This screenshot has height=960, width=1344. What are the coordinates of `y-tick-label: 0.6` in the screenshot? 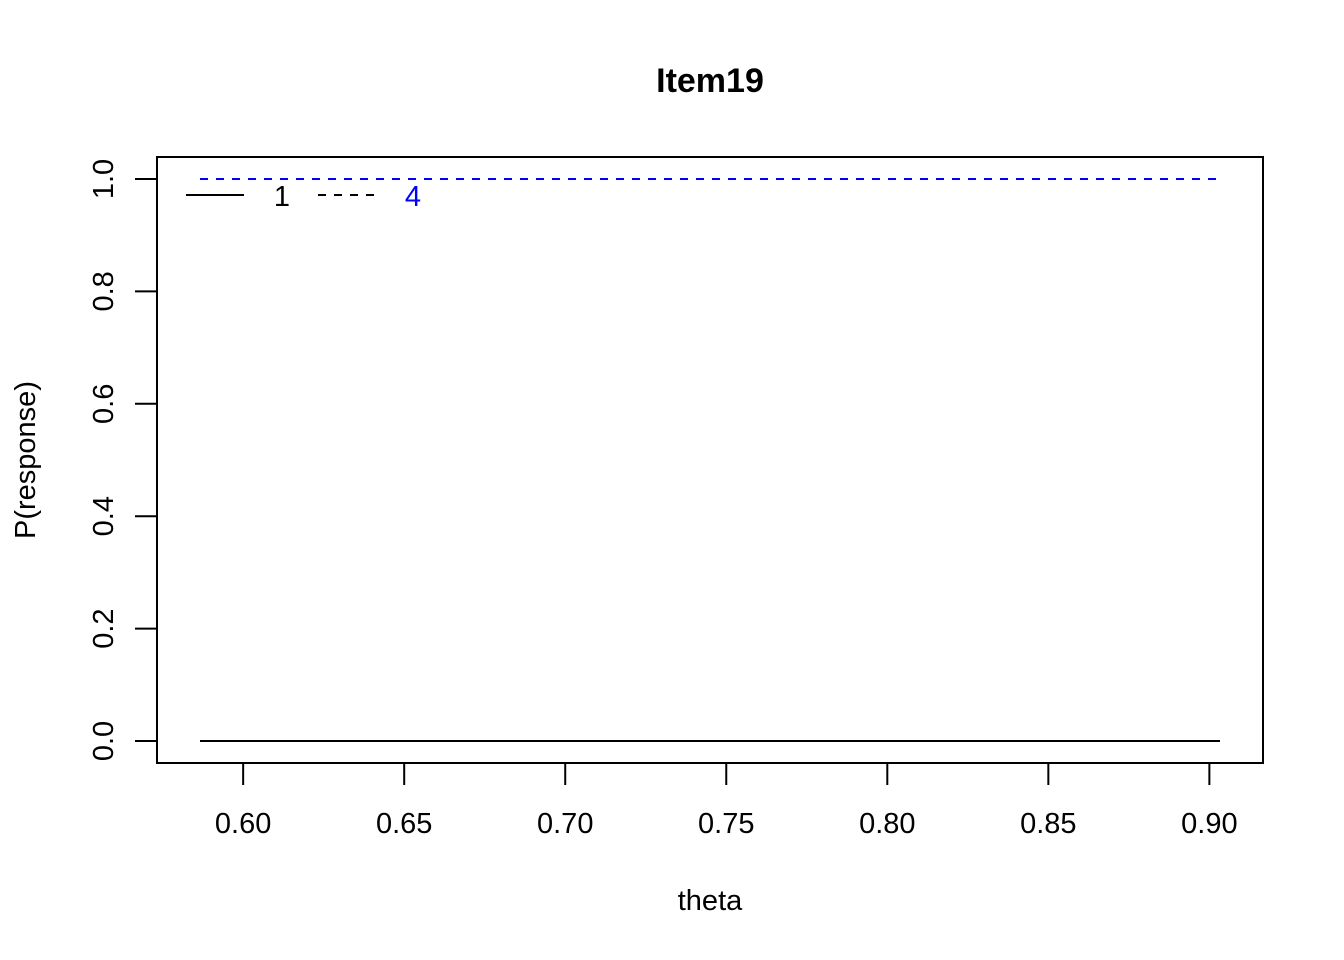 It's located at (104, 404).